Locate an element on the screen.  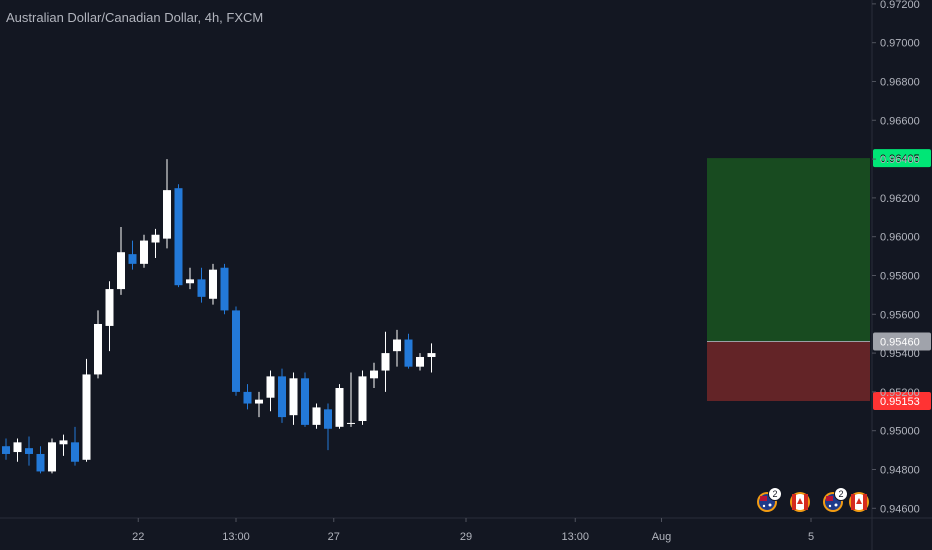
profit-zone is located at coordinates (788, 250).